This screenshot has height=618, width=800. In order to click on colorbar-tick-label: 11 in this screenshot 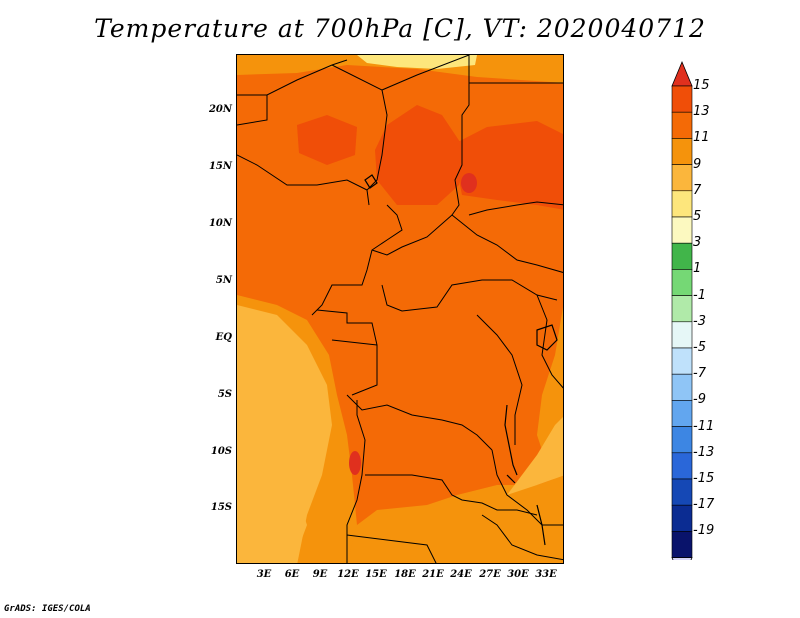, I will do `click(701, 138)`.